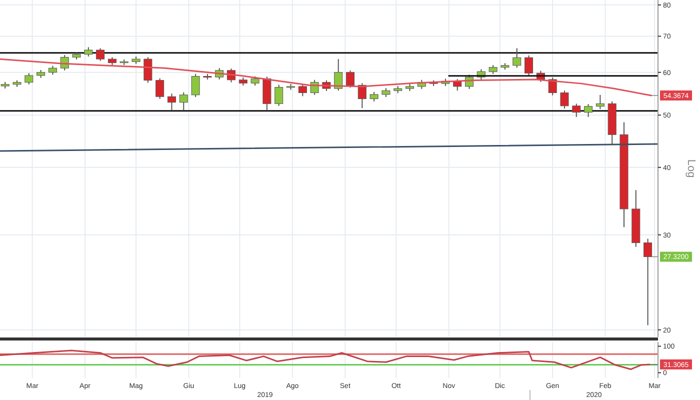 This screenshot has height=400, width=700. Describe the element at coordinates (691, 168) in the screenshot. I see `y-axis-title: Log` at that location.